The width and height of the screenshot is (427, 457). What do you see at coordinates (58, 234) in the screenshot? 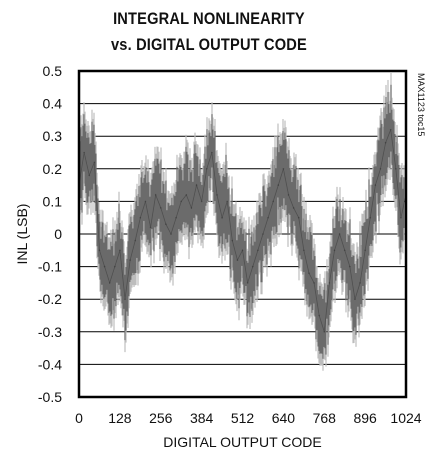
I see `y-tick-label: 0` at bounding box center [58, 234].